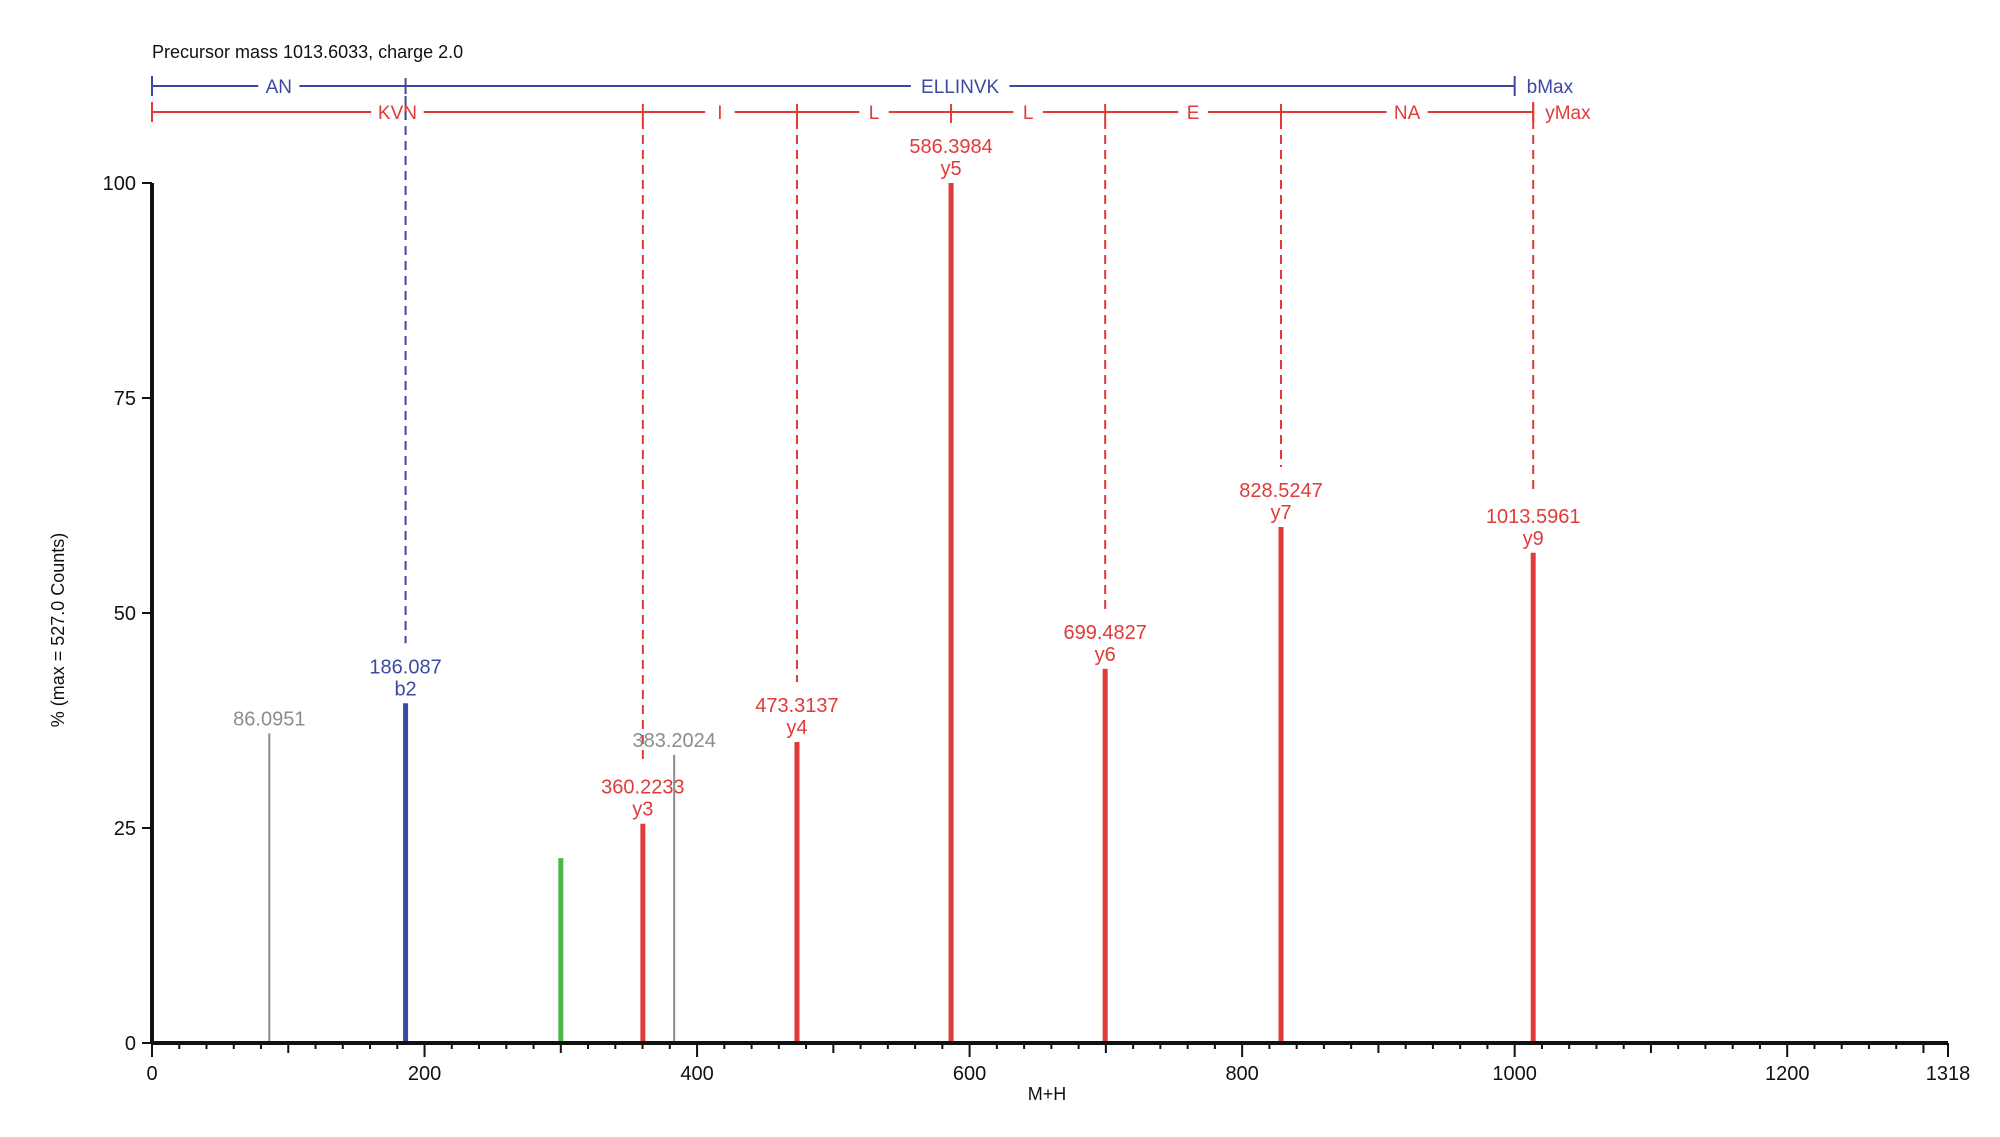 This screenshot has height=1137, width=2000. Describe the element at coordinates (130, 1044) in the screenshot. I see `y-tick-label: 0` at that location.